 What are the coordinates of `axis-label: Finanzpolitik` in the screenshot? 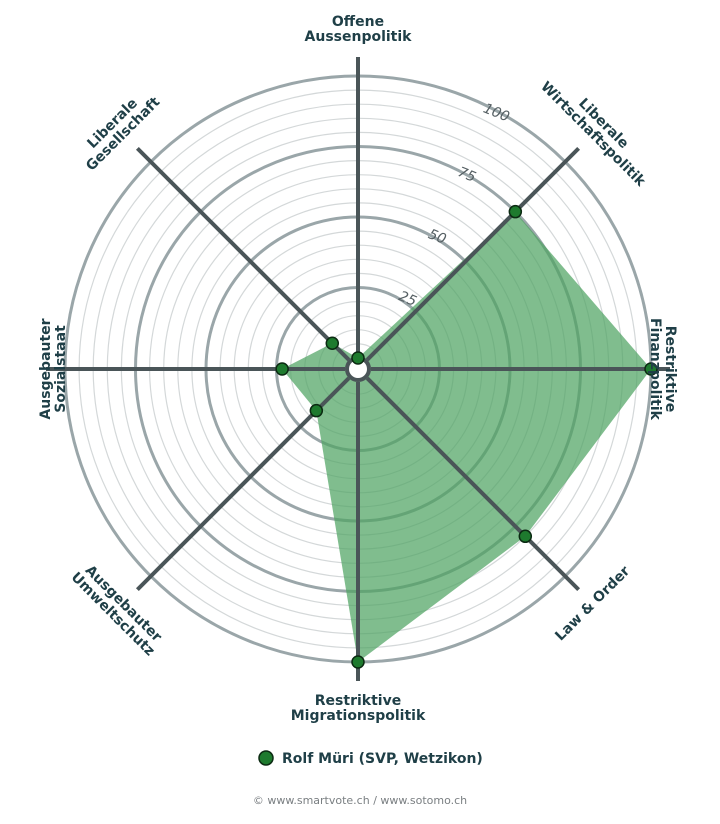 It's located at (655, 369).